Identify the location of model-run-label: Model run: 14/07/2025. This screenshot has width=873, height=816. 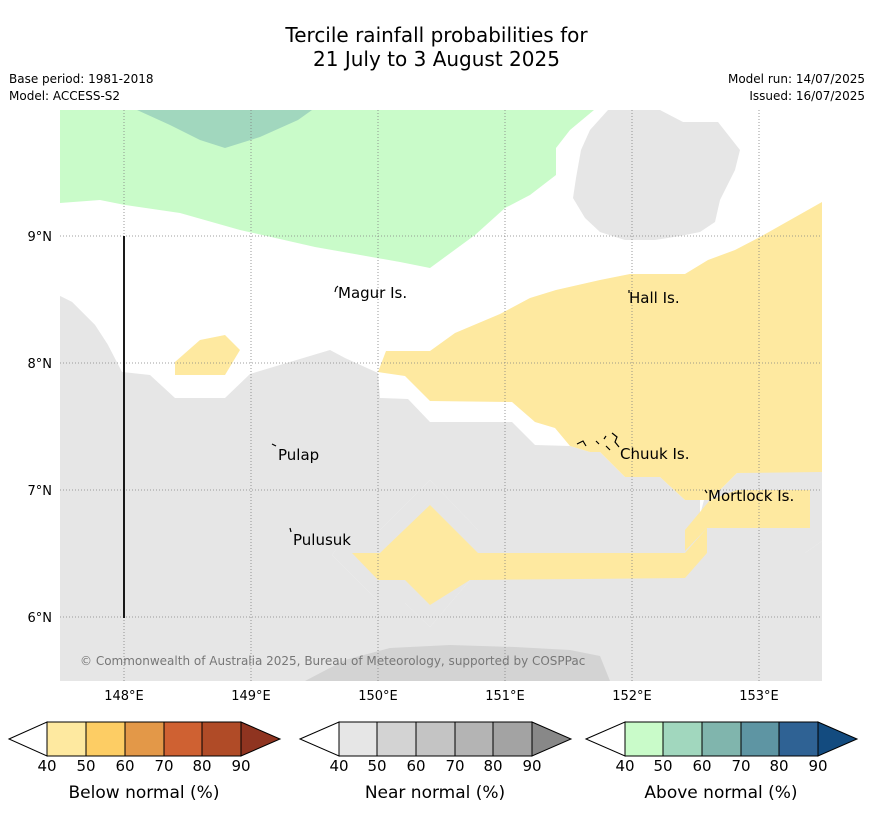
(796, 79).